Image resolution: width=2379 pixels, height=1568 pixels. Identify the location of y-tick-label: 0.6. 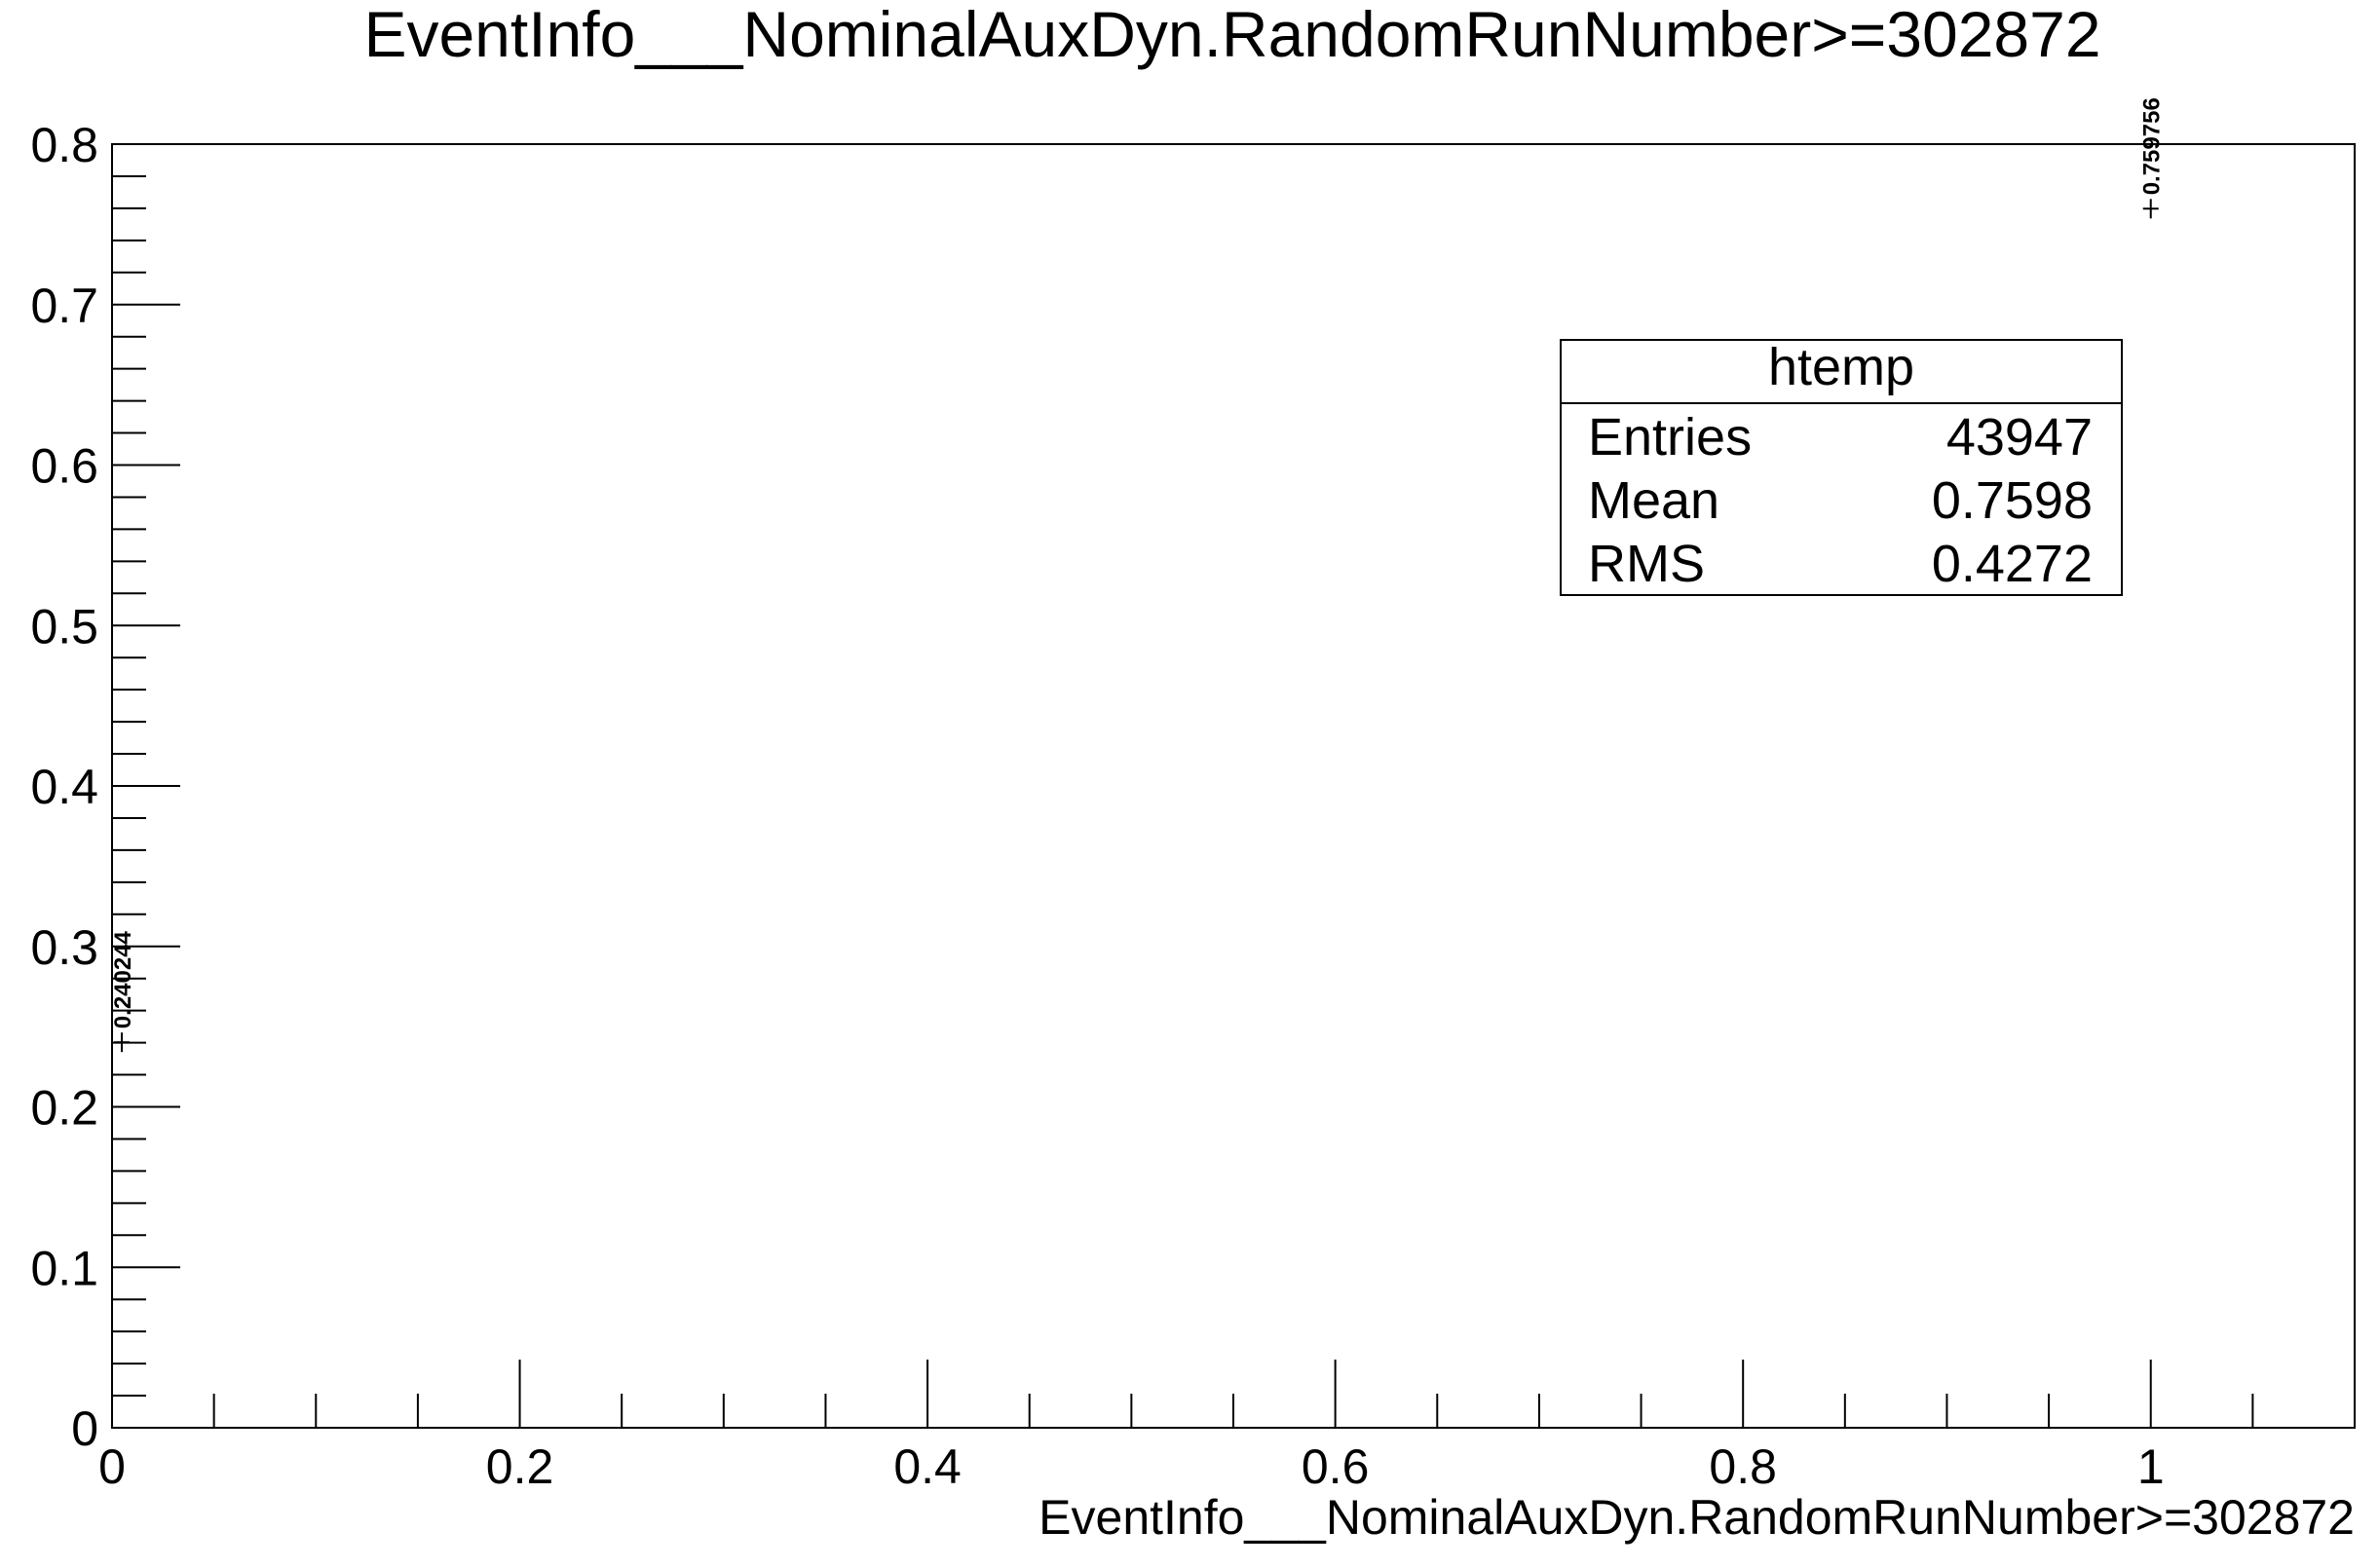
(64, 466).